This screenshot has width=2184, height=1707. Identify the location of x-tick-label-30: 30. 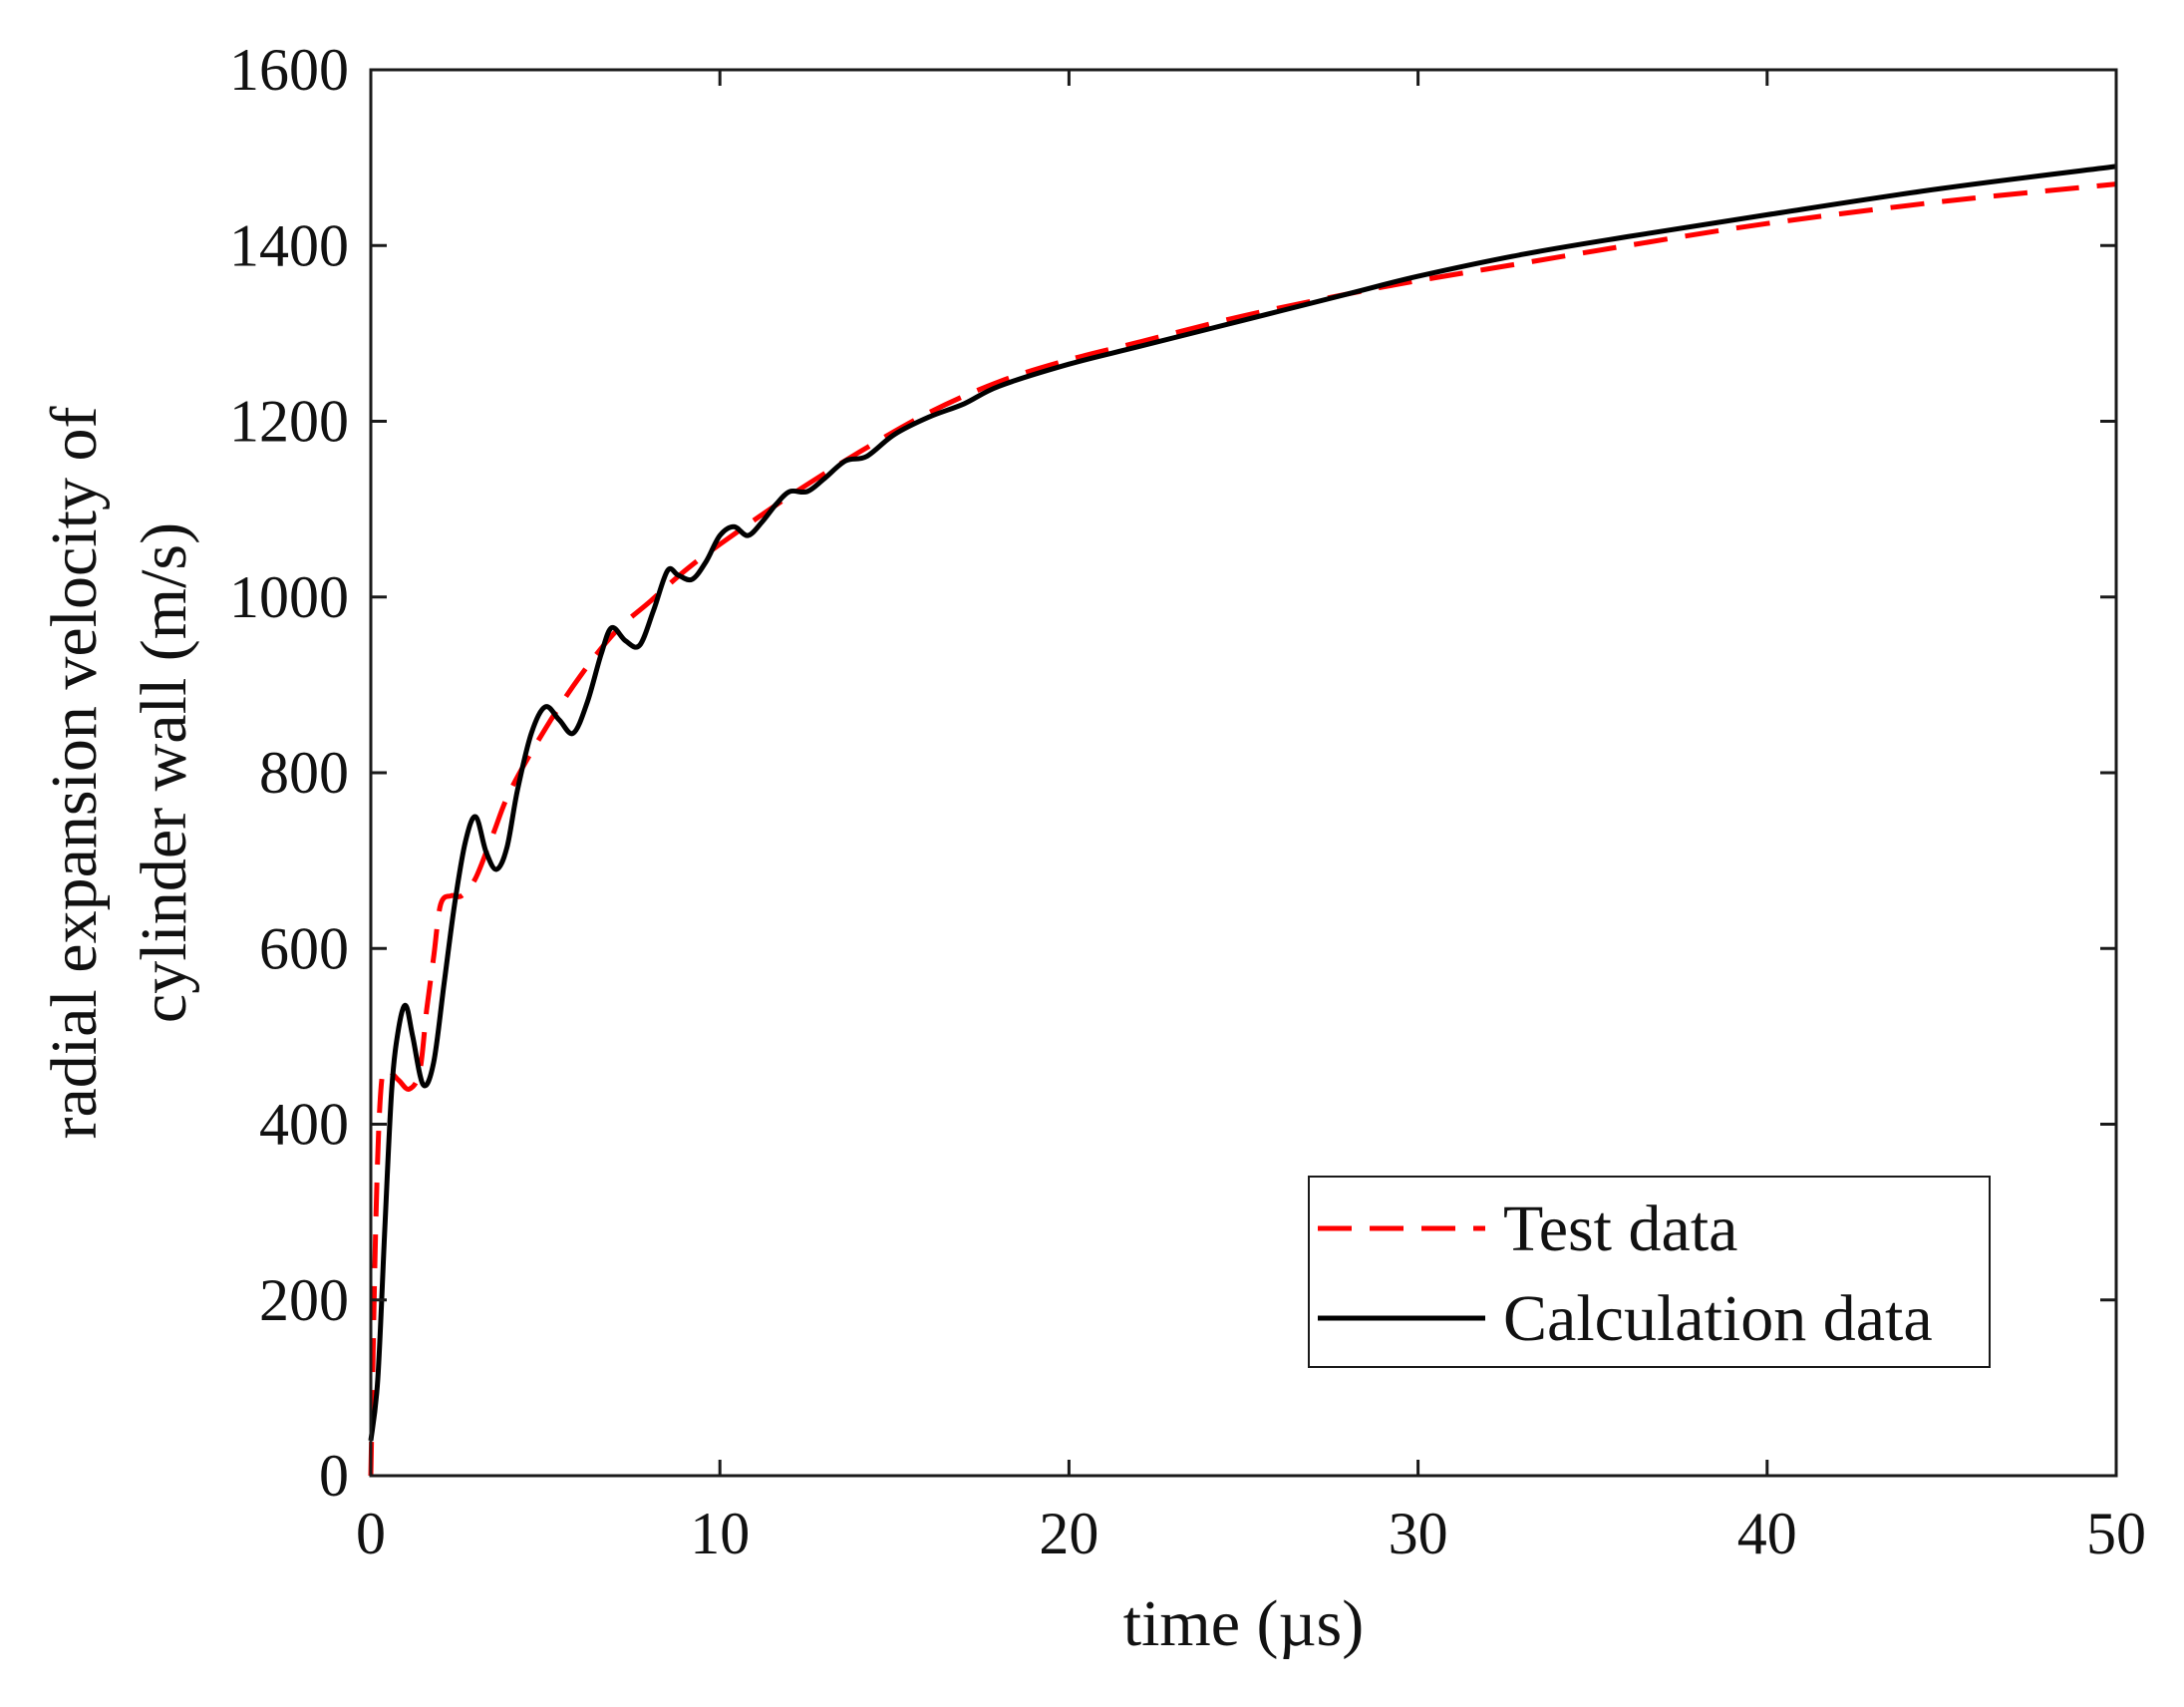
(1418, 1534).